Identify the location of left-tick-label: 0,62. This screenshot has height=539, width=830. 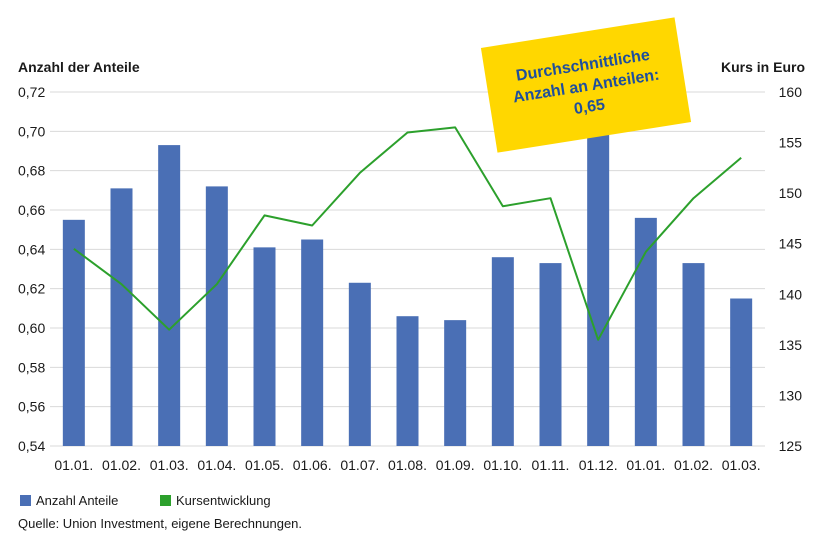
(31, 289).